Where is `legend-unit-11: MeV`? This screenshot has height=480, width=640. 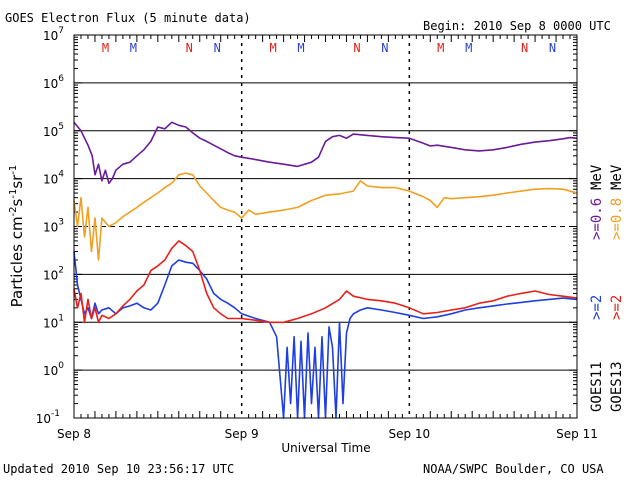
legend-unit-11: MeV is located at coordinates (597, 177).